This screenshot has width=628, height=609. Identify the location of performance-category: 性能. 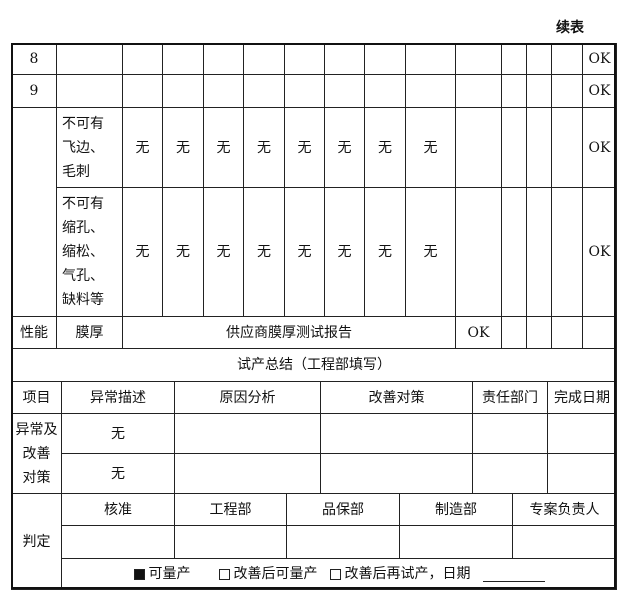
(34, 332).